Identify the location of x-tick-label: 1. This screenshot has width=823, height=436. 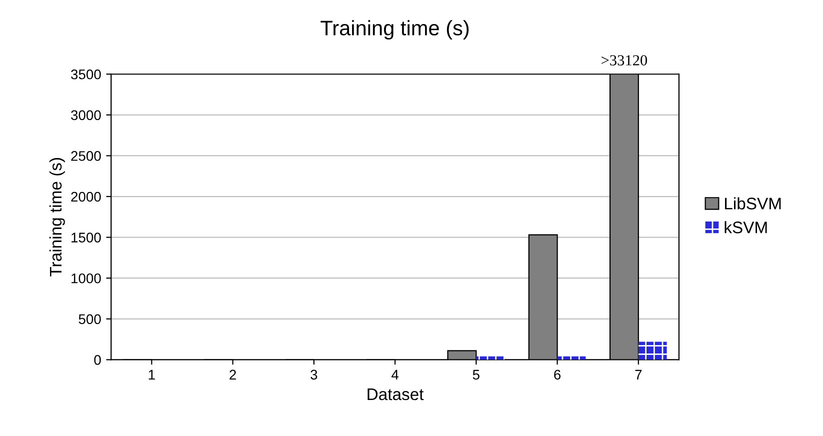
(151, 375).